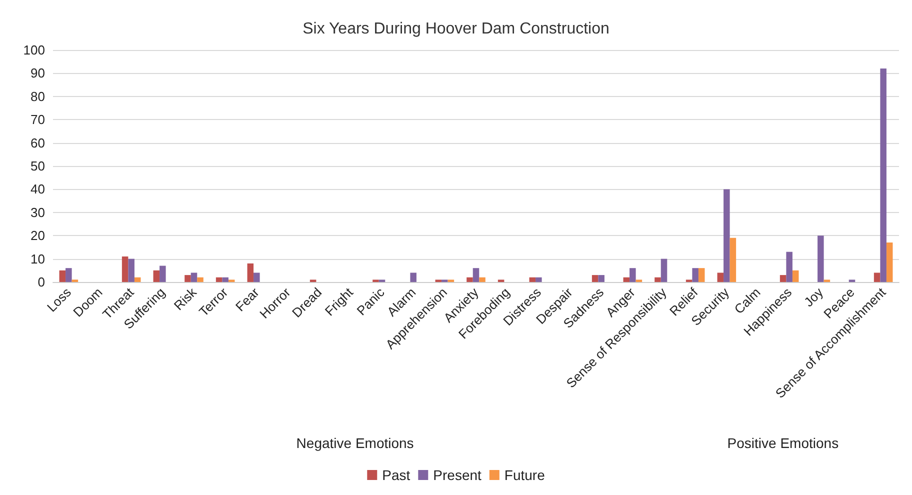 Image resolution: width=912 pixels, height=495 pixels. I want to click on y-tick-label: 30, so click(37, 212).